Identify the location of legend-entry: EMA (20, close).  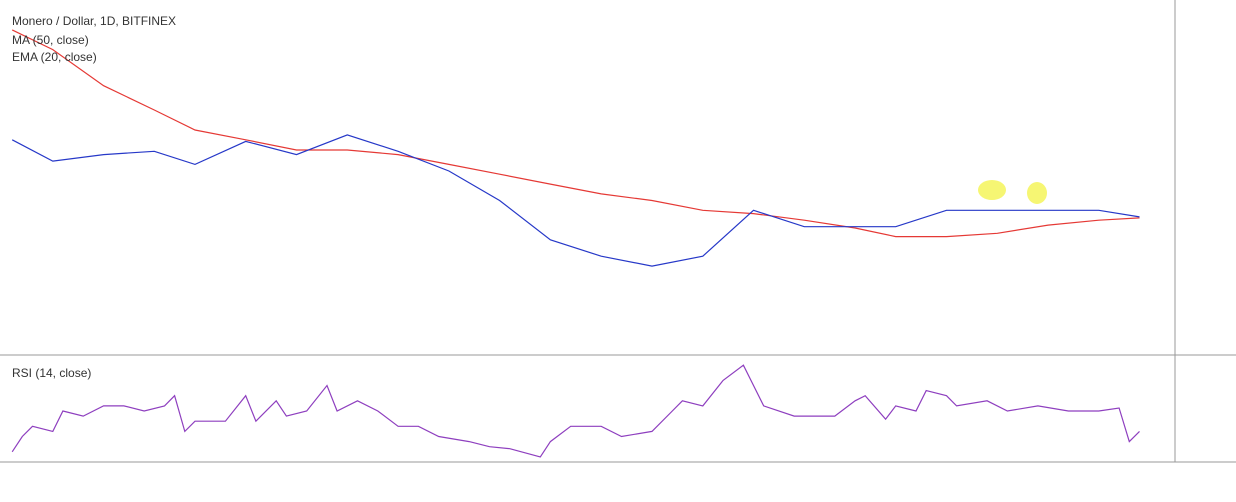
(54, 57).